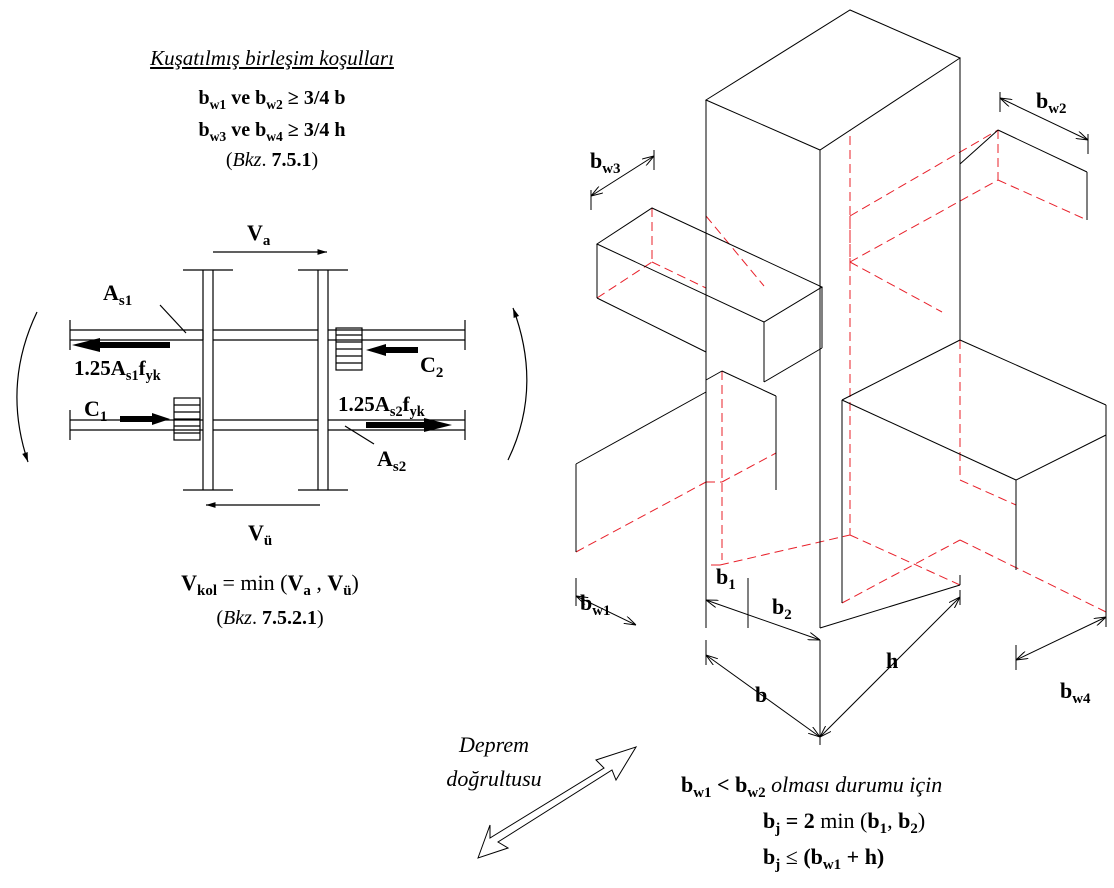 The height and width of the screenshot is (888, 1114). Describe the element at coordinates (381, 406) in the screenshot. I see `label-force-2: 1.25As2fyk` at that location.